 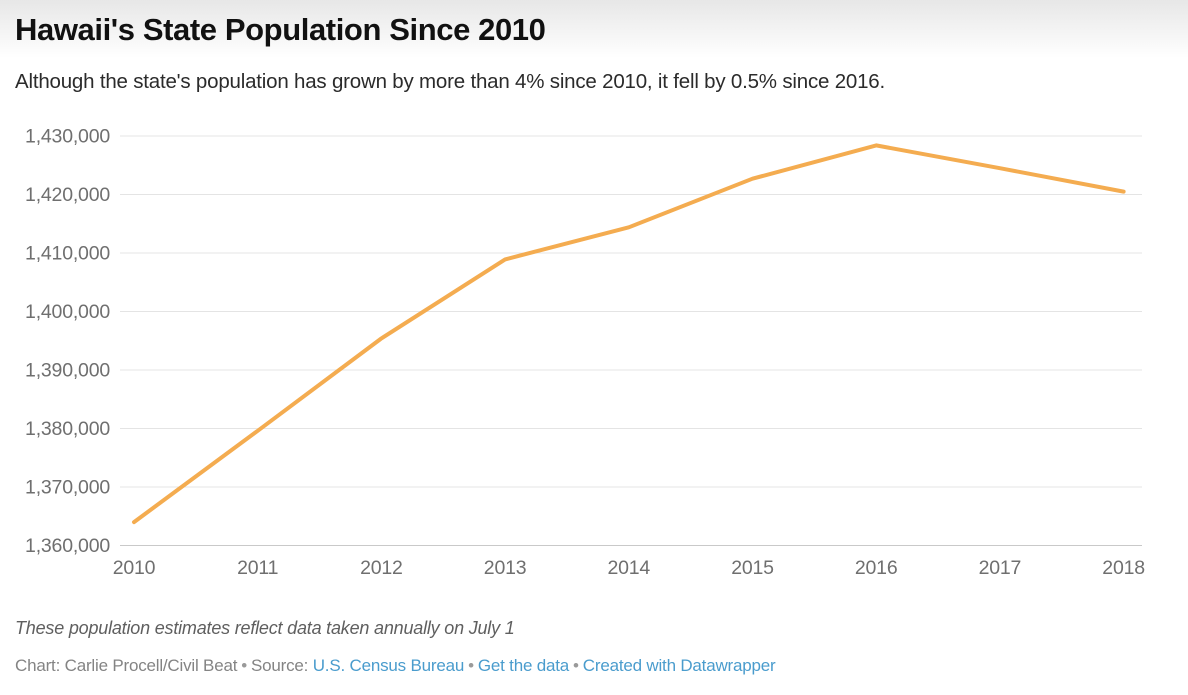 I want to click on y-axis-tick-label: 1,390,000, so click(x=67, y=371).